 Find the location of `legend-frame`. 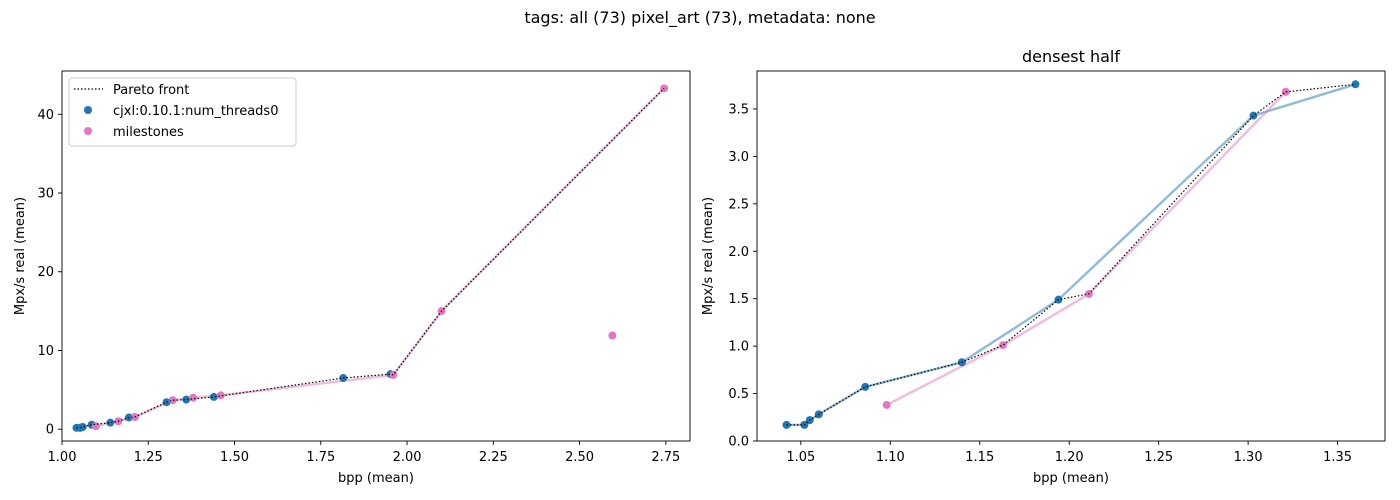

legend-frame is located at coordinates (182, 112).